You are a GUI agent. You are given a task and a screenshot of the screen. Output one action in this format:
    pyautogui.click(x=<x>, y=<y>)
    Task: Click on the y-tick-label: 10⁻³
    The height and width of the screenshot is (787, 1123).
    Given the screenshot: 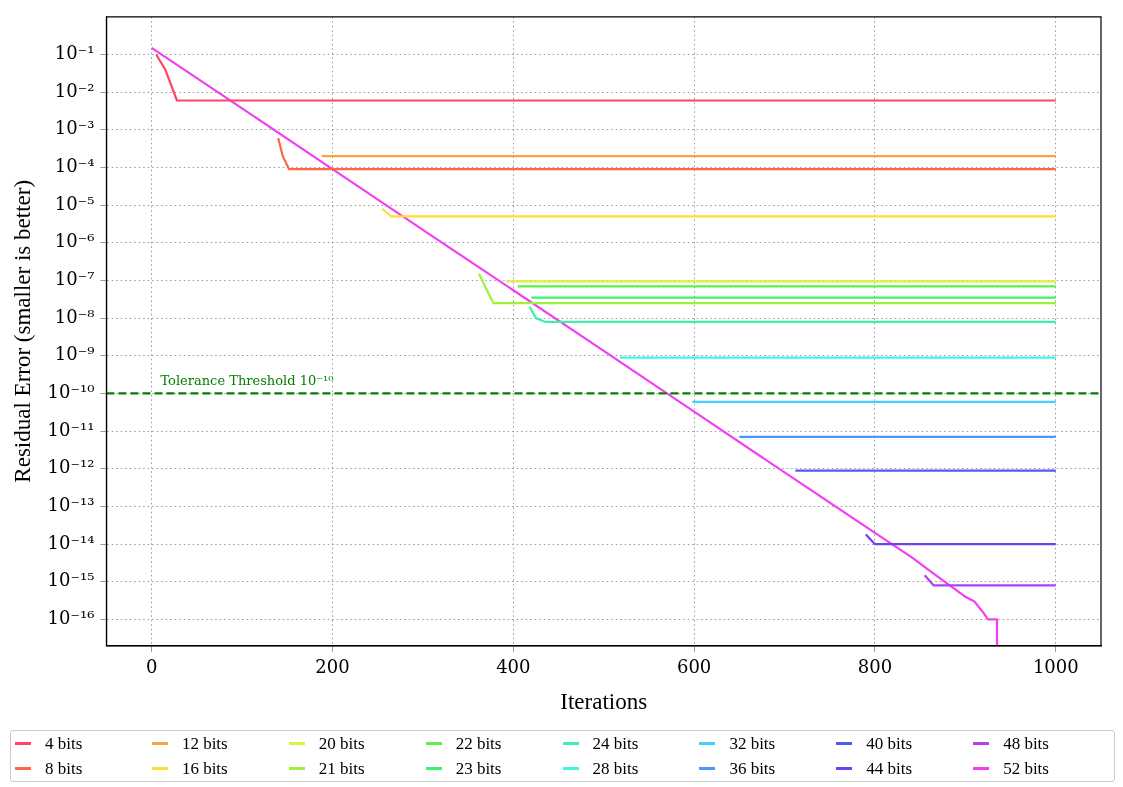 What is the action you would take?
    pyautogui.click(x=74, y=128)
    